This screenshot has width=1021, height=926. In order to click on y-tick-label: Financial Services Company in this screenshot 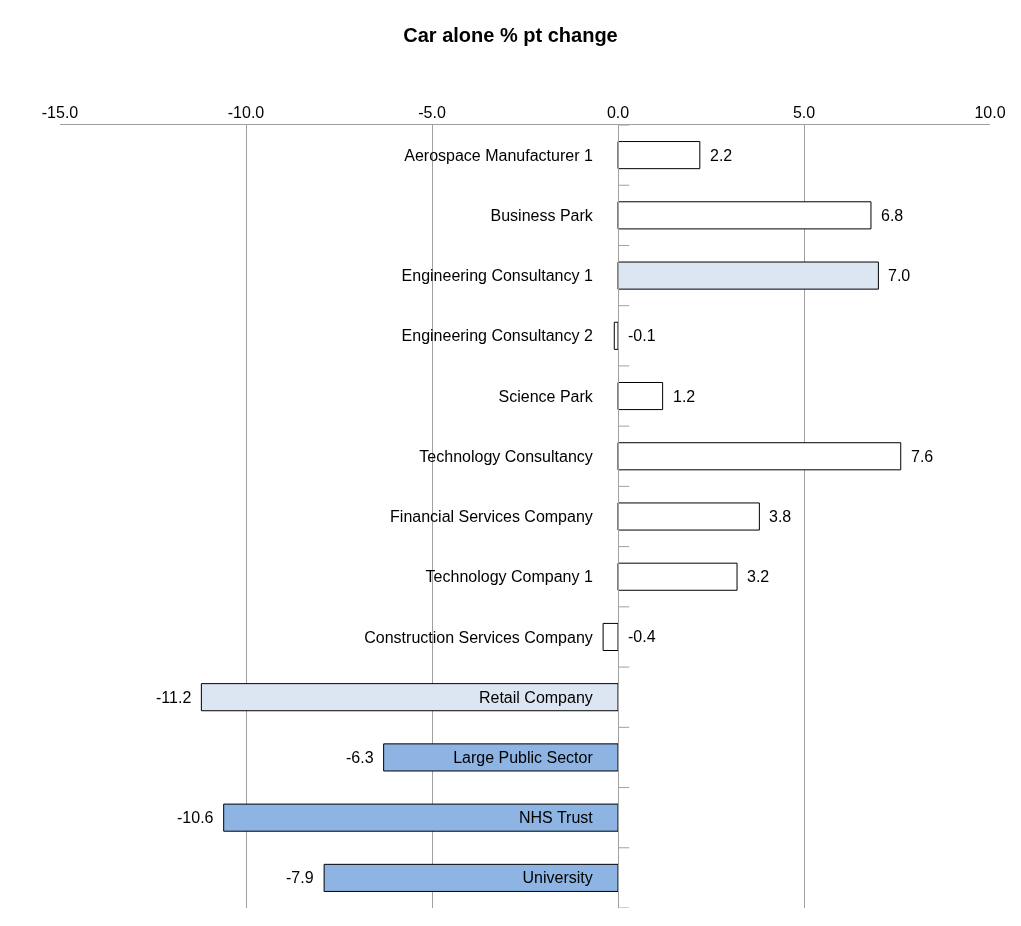, I will do `click(491, 517)`.